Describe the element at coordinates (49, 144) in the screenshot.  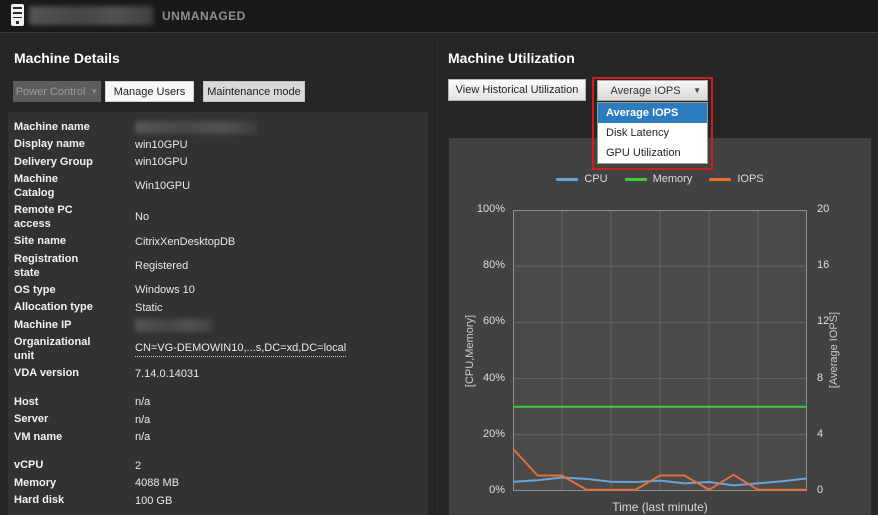
I see `detail-label: Display name` at that location.